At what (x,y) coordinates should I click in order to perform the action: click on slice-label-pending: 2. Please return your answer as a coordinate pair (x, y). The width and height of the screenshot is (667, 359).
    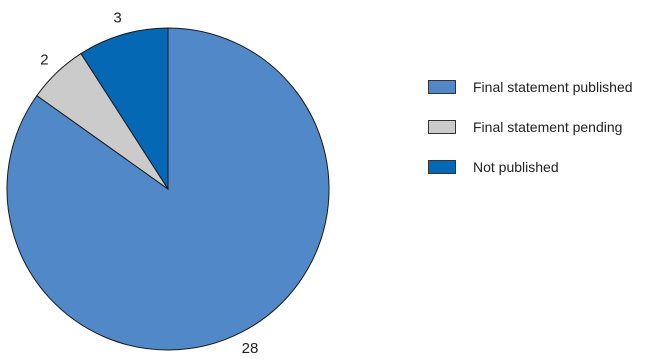
    Looking at the image, I should click on (44, 59).